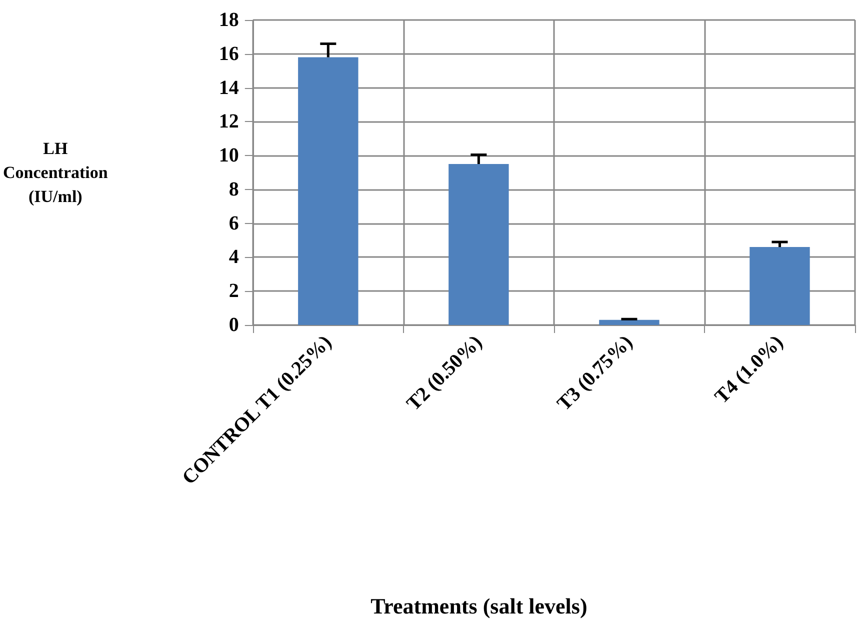 This screenshot has width=859, height=637. Describe the element at coordinates (228, 155) in the screenshot. I see `y-tick-label: 10` at that location.